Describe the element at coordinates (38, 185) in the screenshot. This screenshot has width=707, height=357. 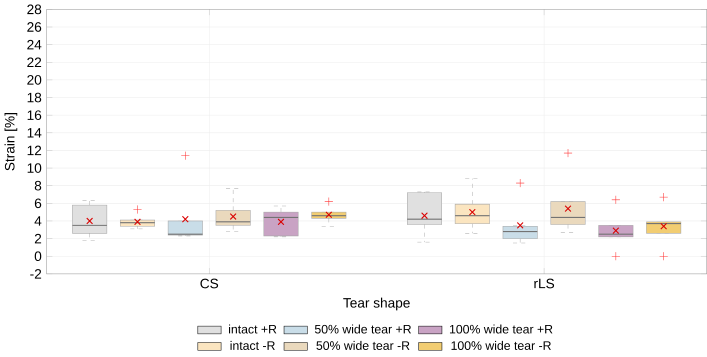
I see `y-tick-label: 8` at that location.